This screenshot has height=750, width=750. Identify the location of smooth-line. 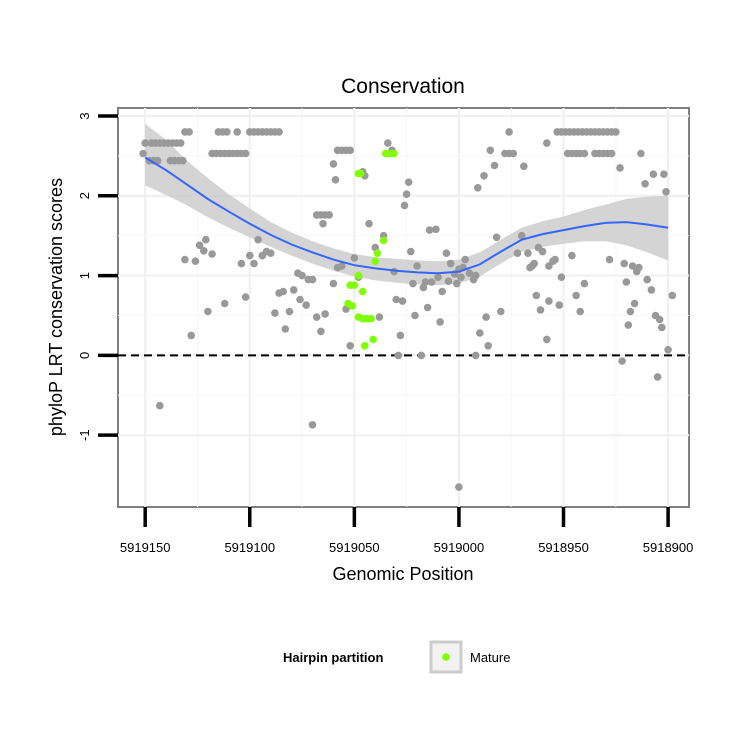
(406, 215).